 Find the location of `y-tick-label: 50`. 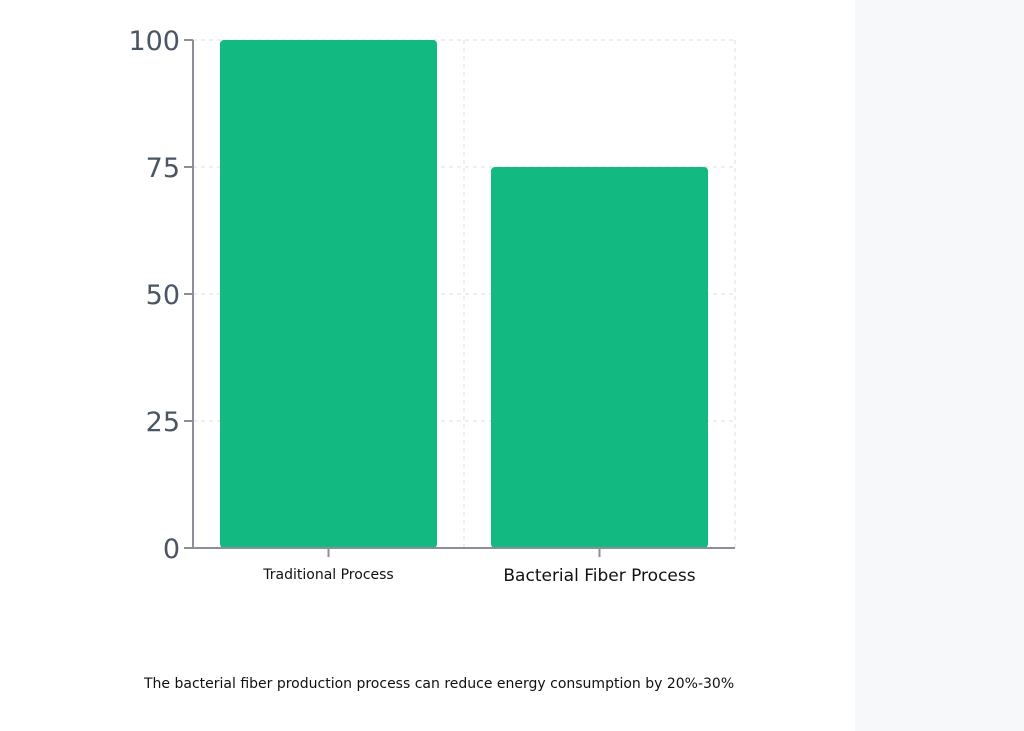

y-tick-label: 50 is located at coordinates (163, 295).